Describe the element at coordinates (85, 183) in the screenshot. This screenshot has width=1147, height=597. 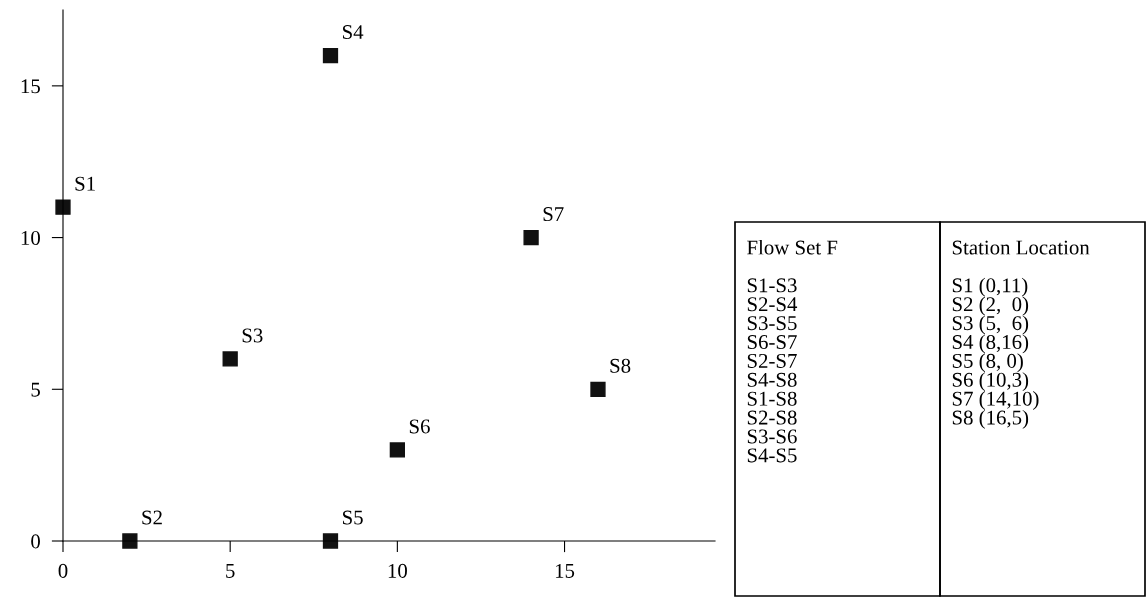
I see `data-label: S1` at that location.